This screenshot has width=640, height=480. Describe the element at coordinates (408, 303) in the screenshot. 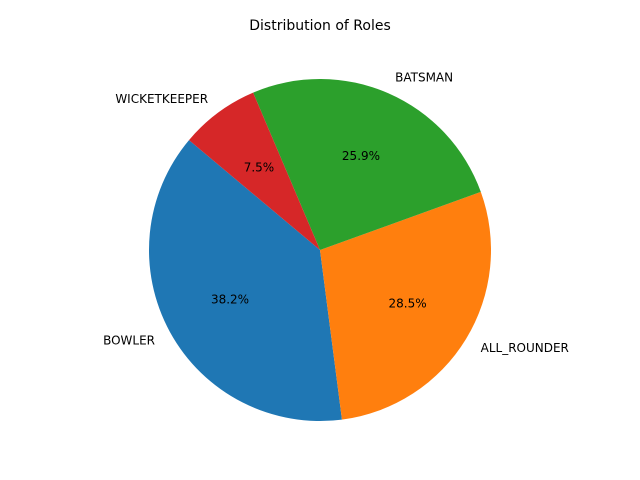

I see `slice-percent-all-rounder: 28.5%` at that location.